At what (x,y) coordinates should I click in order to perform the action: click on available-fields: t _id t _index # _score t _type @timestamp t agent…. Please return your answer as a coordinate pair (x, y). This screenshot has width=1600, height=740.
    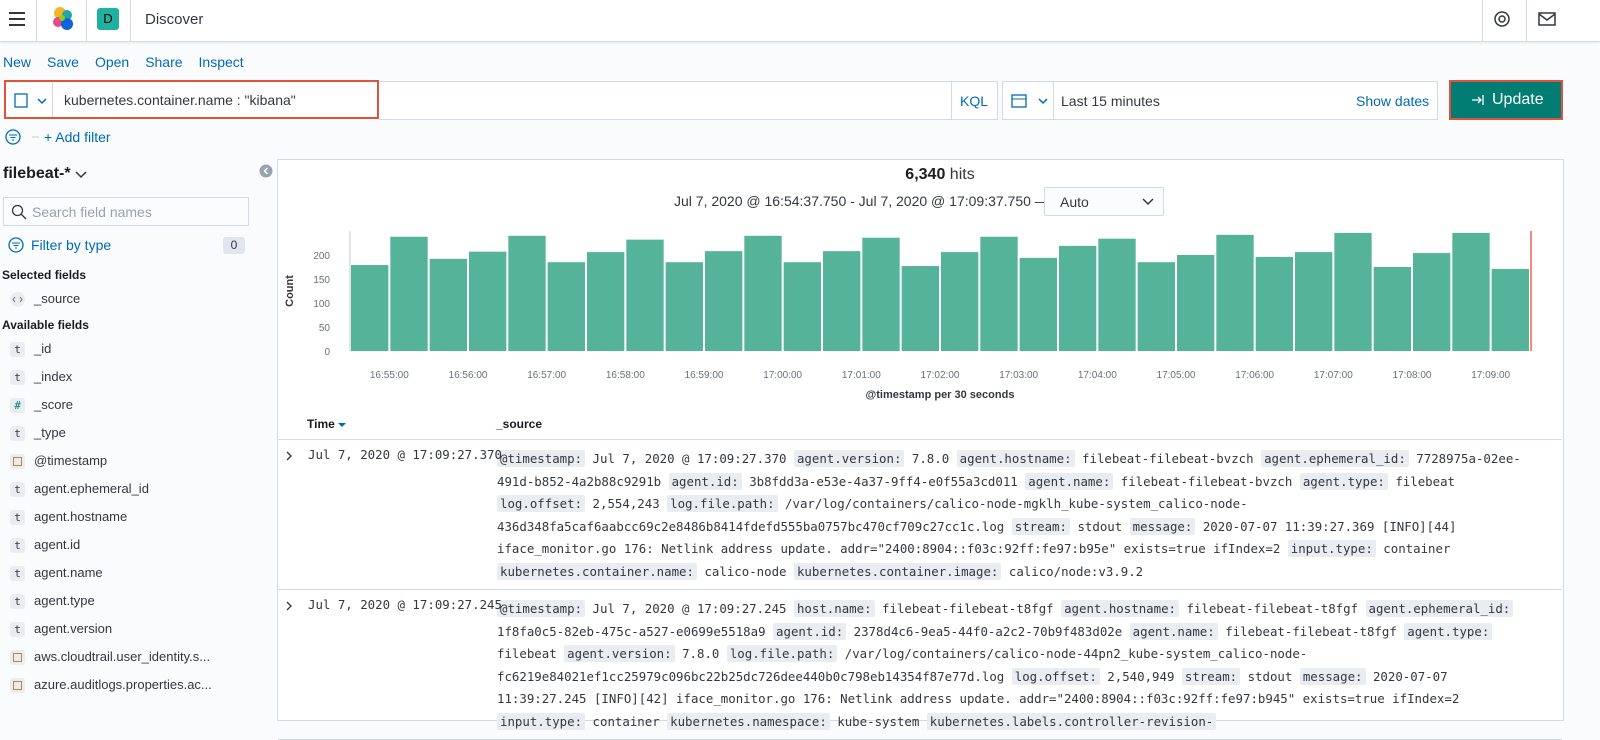
    Looking at the image, I should click on (135, 517).